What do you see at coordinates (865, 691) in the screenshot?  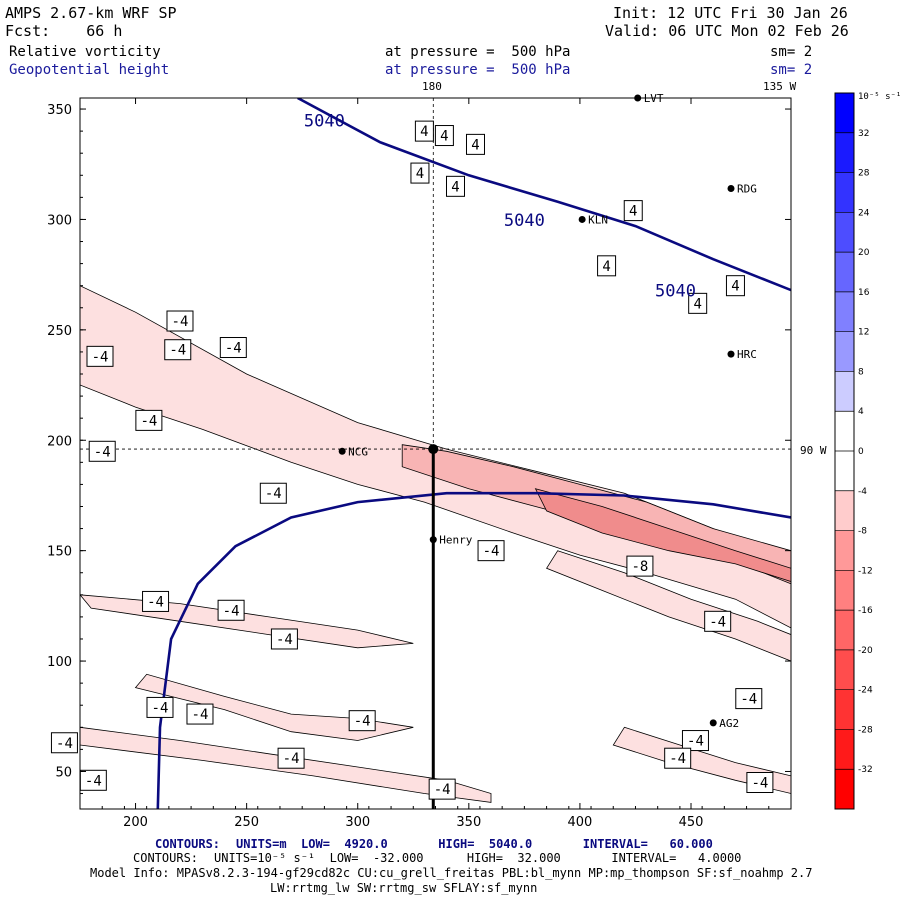 I see `colorbar-label-14: -24` at bounding box center [865, 691].